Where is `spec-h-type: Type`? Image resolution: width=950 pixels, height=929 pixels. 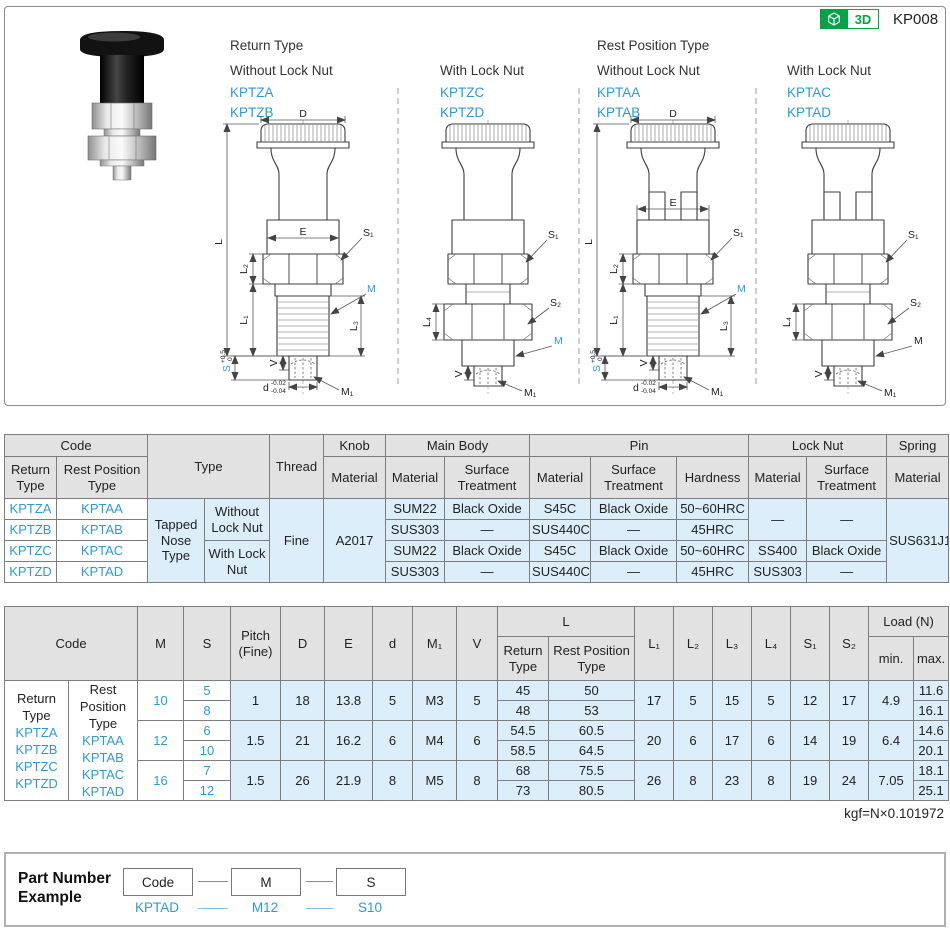
spec-h-type: Type is located at coordinates (209, 466).